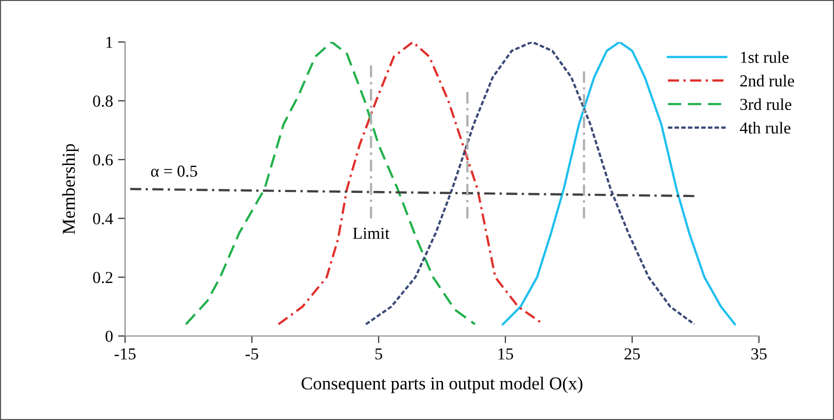 The width and height of the screenshot is (834, 420). What do you see at coordinates (632, 354) in the screenshot?
I see `x-tick-label: 25` at bounding box center [632, 354].